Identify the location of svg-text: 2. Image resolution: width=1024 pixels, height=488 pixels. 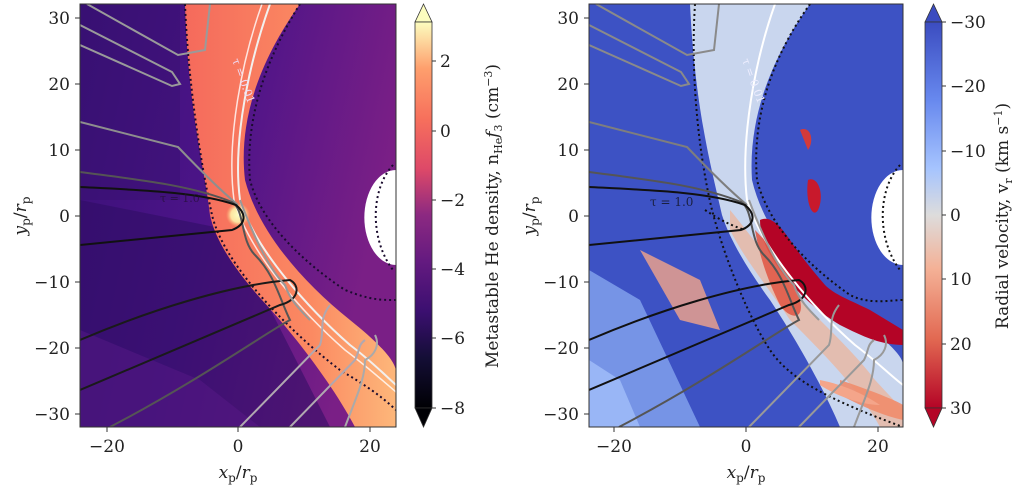
(445, 62).